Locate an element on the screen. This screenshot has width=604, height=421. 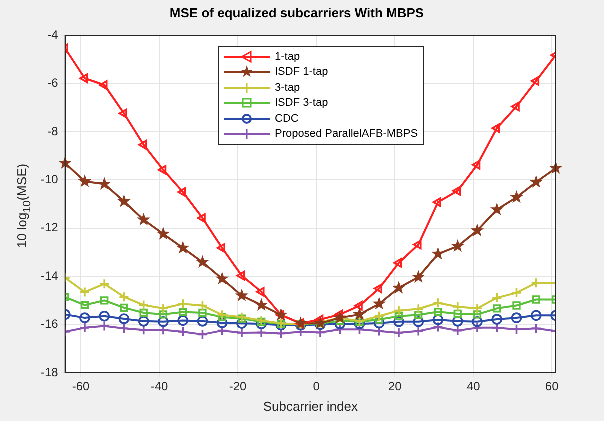
x-axis-title: Subcarrier index is located at coordinates (310, 406).